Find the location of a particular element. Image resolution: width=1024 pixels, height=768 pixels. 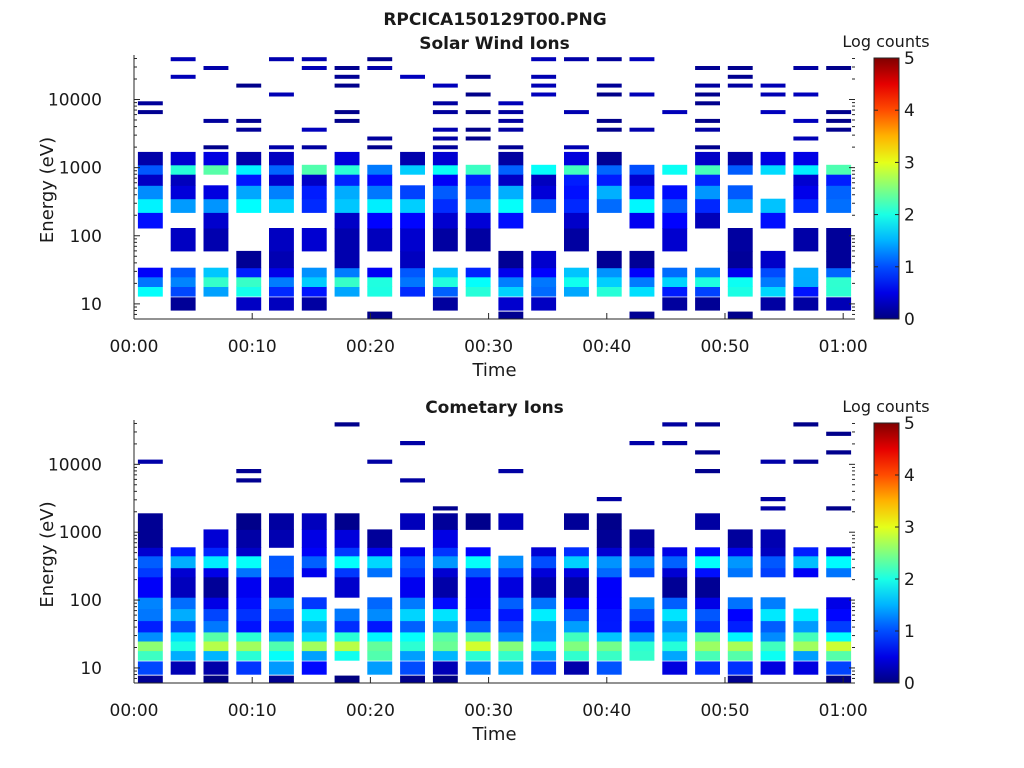

y-tick-label: 10 is located at coordinates (91, 669).